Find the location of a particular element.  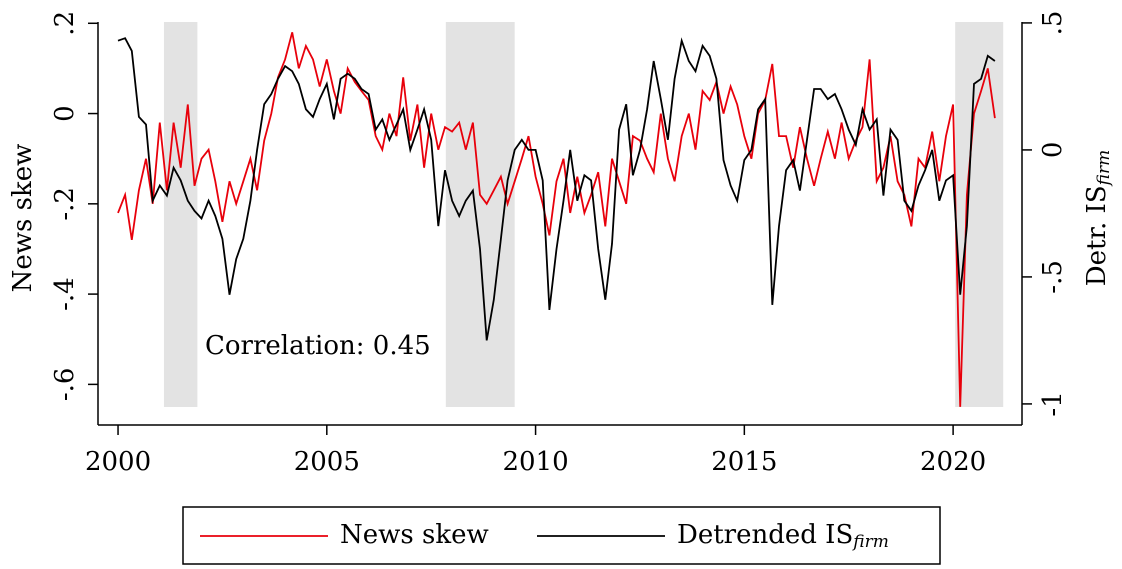

x-tick-label: 2020 is located at coordinates (953, 462).